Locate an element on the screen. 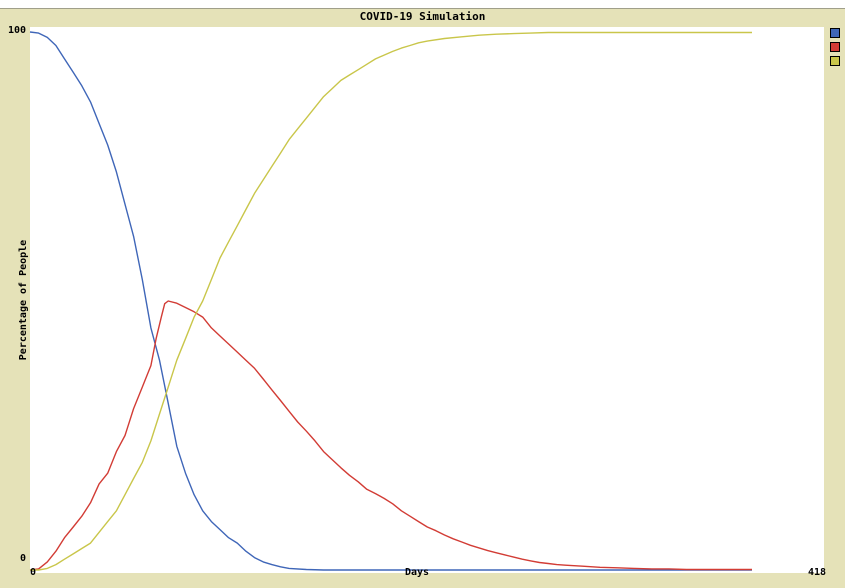  x-tick-label-min: 0 is located at coordinates (33, 572).